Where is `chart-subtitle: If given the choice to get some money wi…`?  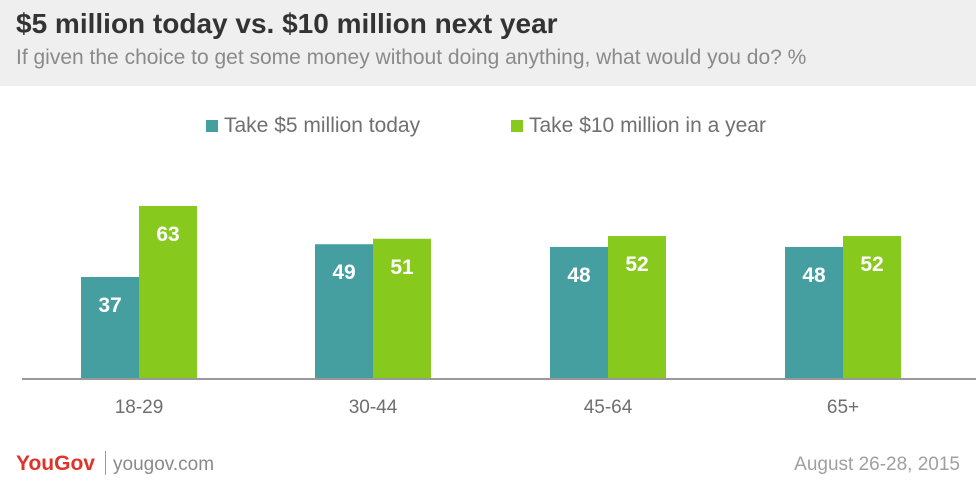 chart-subtitle: If given the choice to get some money wi… is located at coordinates (411, 57).